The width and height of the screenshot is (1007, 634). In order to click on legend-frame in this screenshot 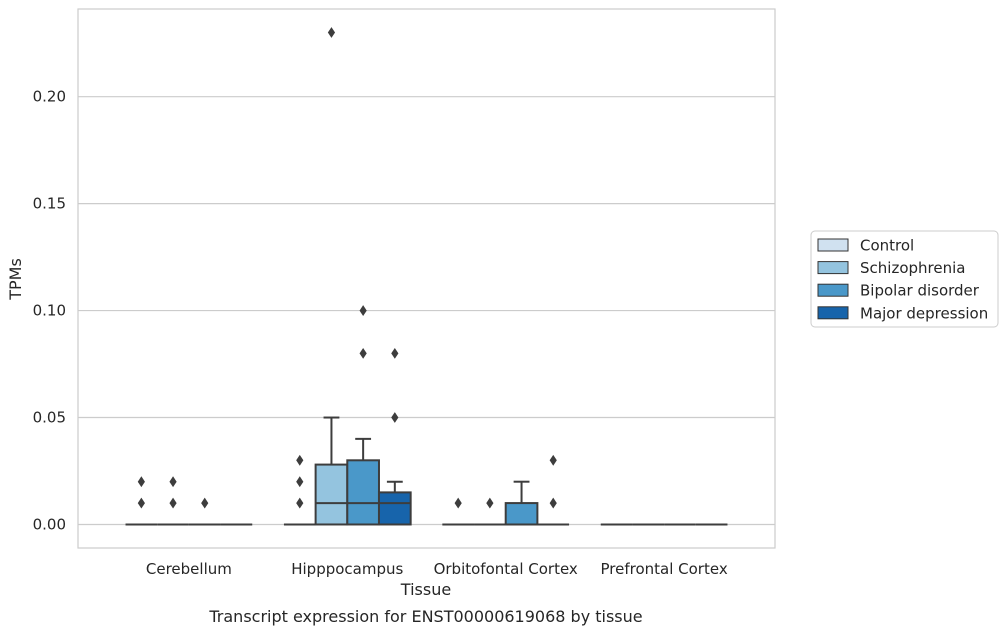, I will do `click(904, 279)`.